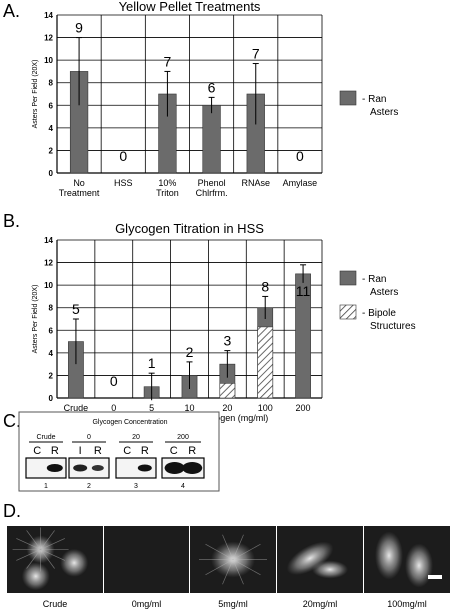 The height and width of the screenshot is (612, 456). What do you see at coordinates (183, 437) in the screenshot?
I see `blot-concentration: 200` at bounding box center [183, 437].